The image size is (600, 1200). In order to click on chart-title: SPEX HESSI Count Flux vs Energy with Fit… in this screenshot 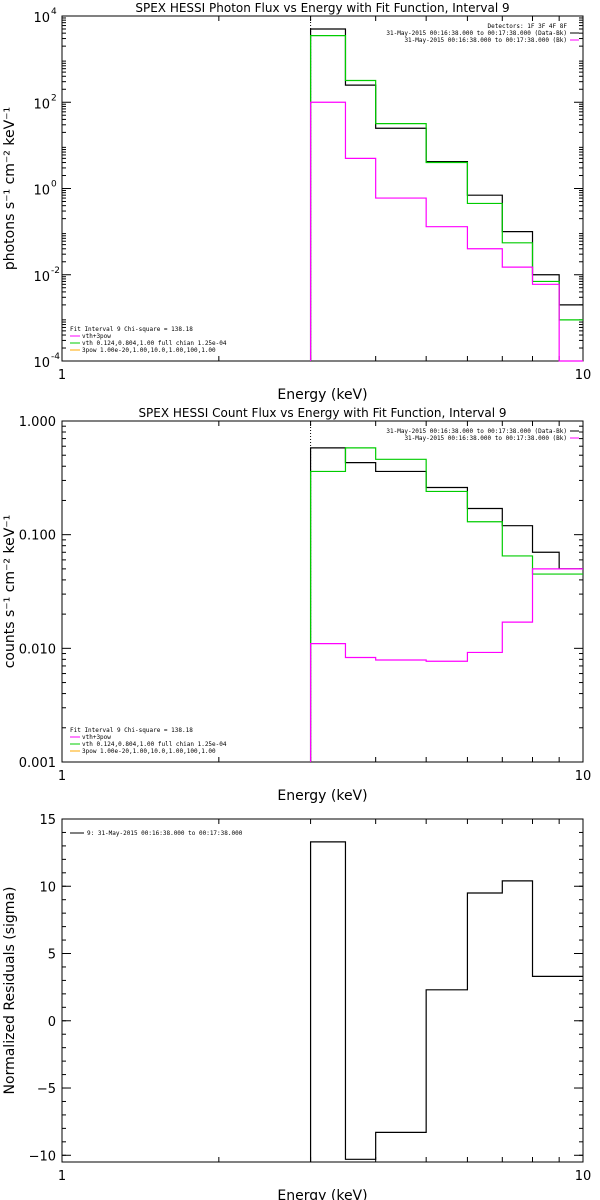, I will do `click(322, 413)`.